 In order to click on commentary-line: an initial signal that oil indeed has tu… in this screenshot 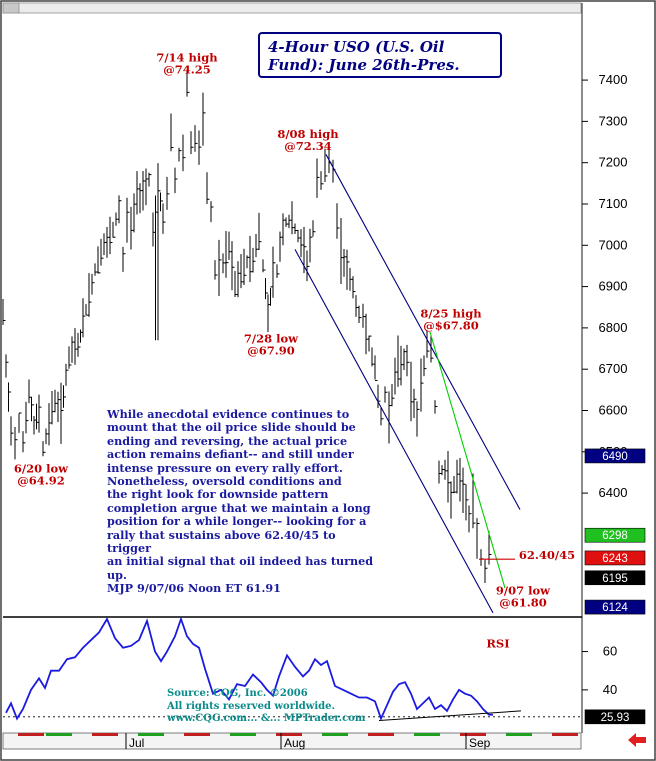, I will do `click(240, 568)`.